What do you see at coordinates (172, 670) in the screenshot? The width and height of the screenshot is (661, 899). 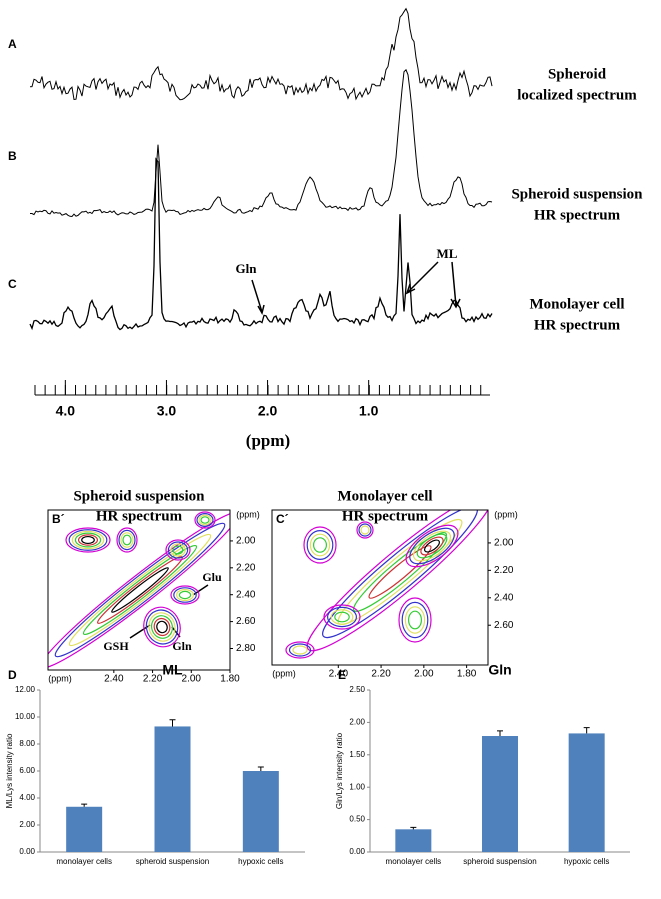 I see `chart-title: ML` at bounding box center [172, 670].